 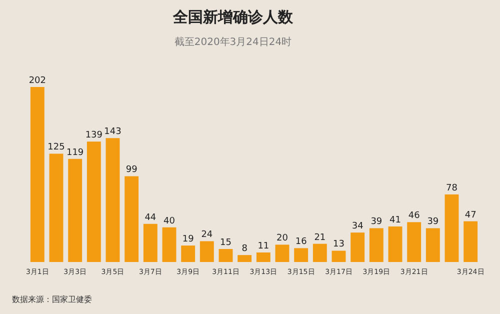 I want to click on data-label: 34, so click(x=358, y=227).